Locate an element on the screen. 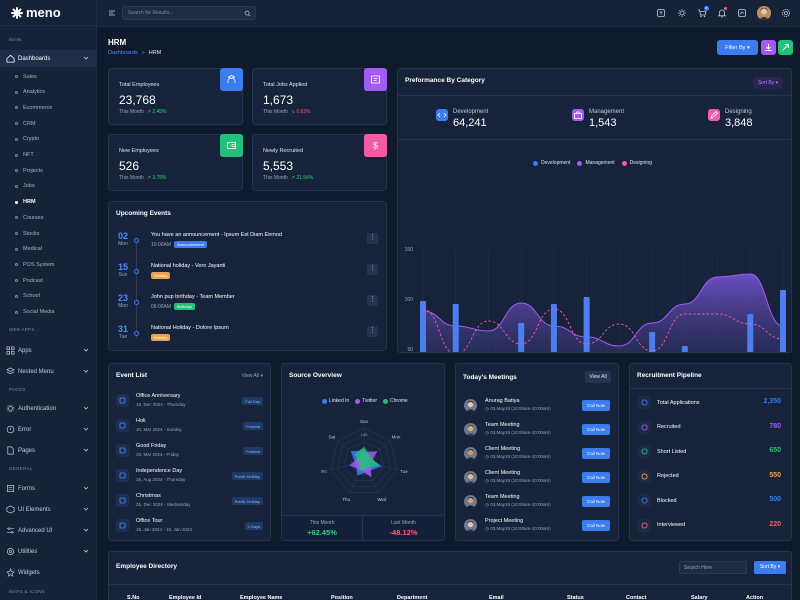  sidebar-subitem-courses: Courses is located at coordinates (48, 217).